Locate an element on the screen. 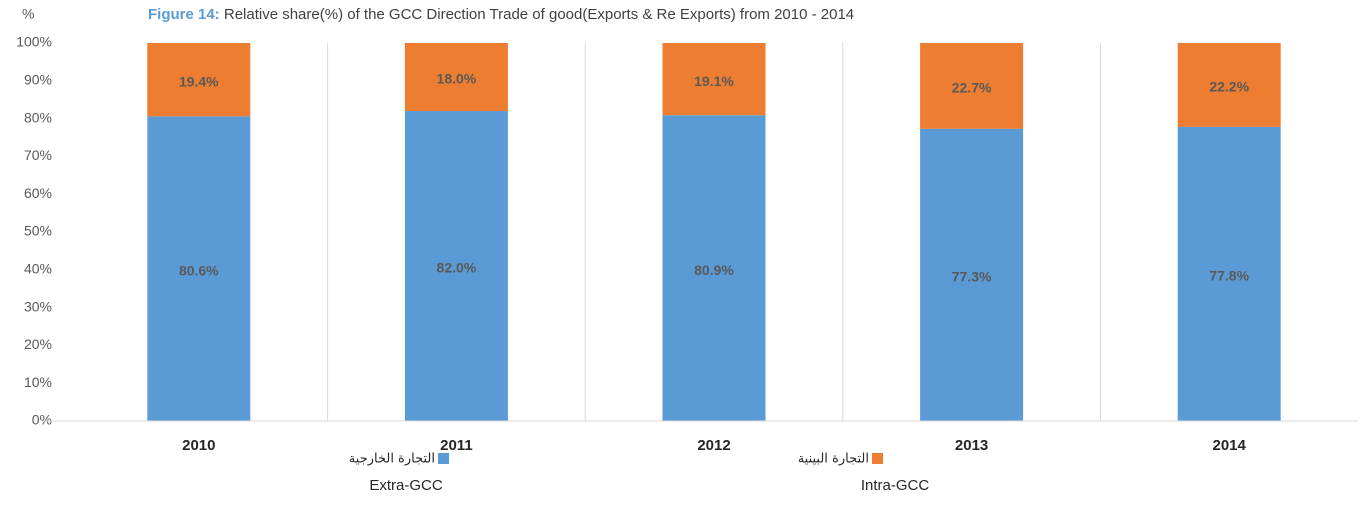 Image resolution: width=1364 pixels, height=523 pixels. title-label: Figure 14: is located at coordinates (184, 14).